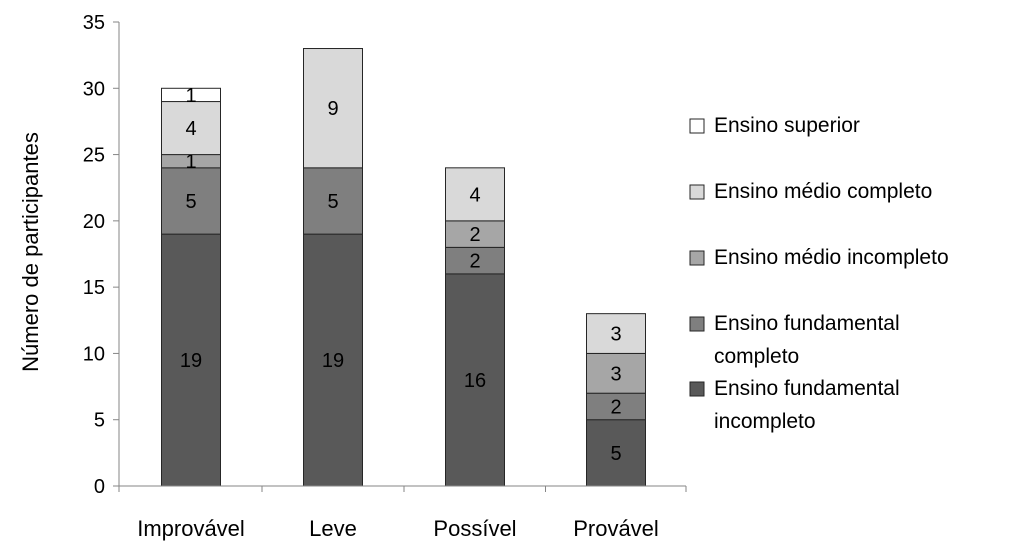  Describe the element at coordinates (94, 89) in the screenshot. I see `y-tick-label: 30` at that location.